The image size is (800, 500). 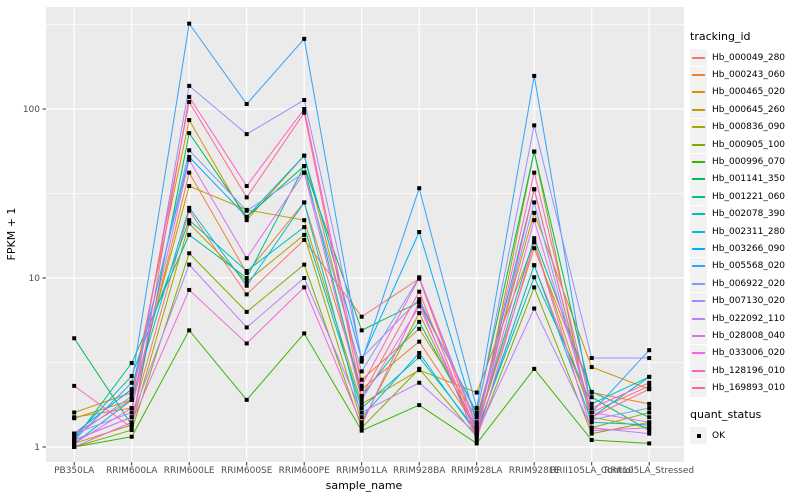 I want to click on x-tick-label: RRII105LA_Control, so click(x=591, y=471).